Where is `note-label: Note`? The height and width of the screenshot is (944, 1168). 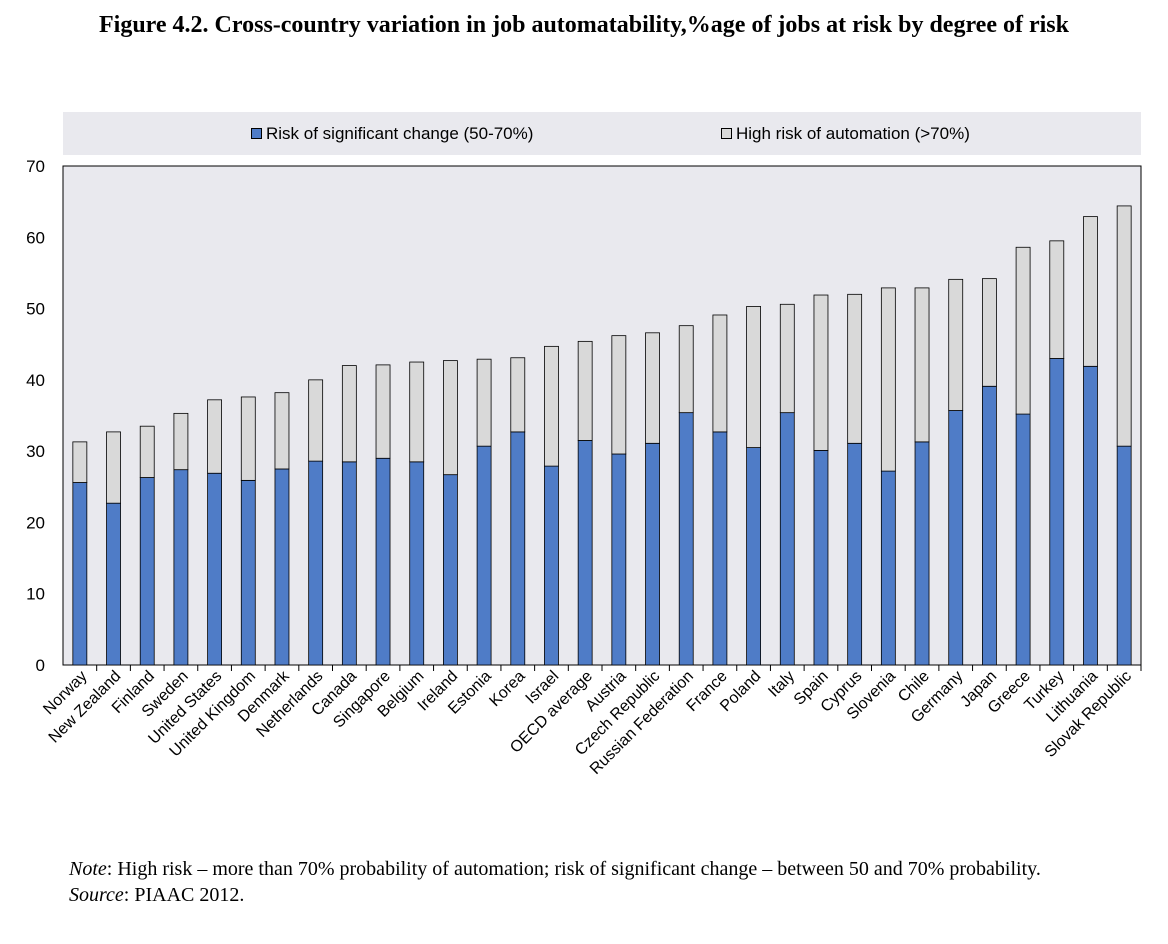
note-label: Note is located at coordinates (88, 869).